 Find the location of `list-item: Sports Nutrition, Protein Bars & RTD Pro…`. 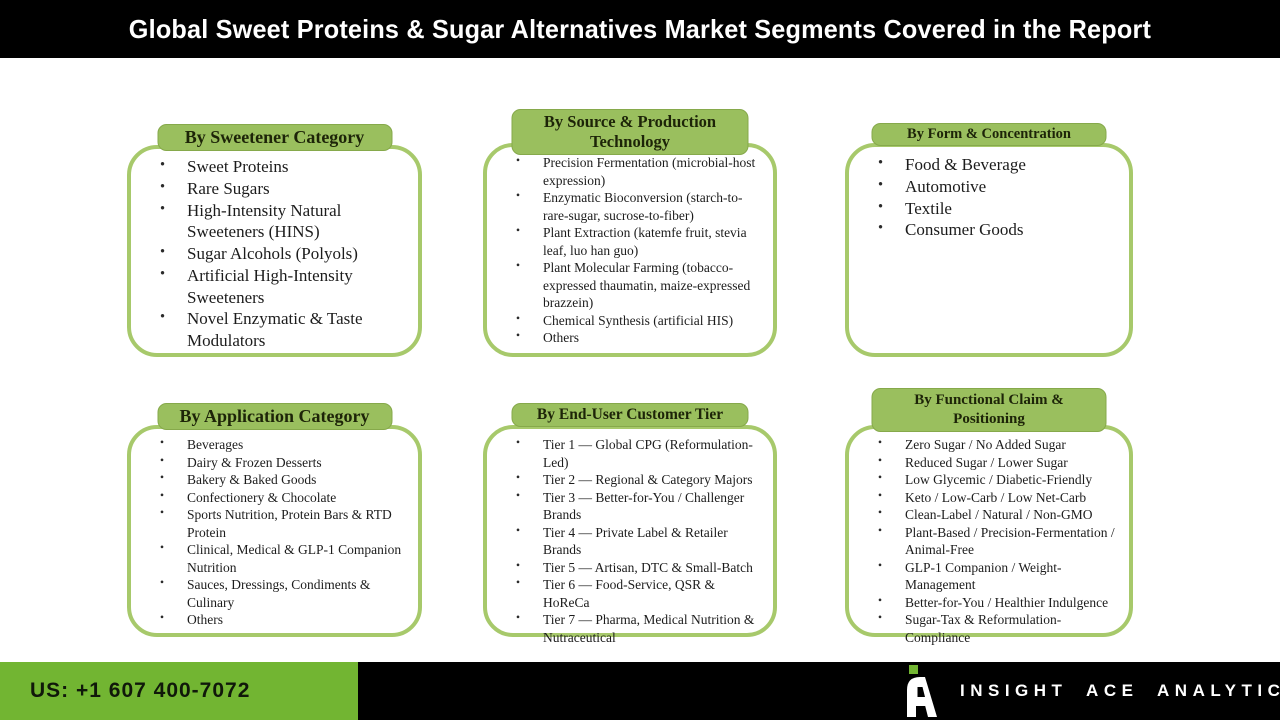

list-item: Sports Nutrition, Protein Bars & RTD Pro… is located at coordinates (282, 523).